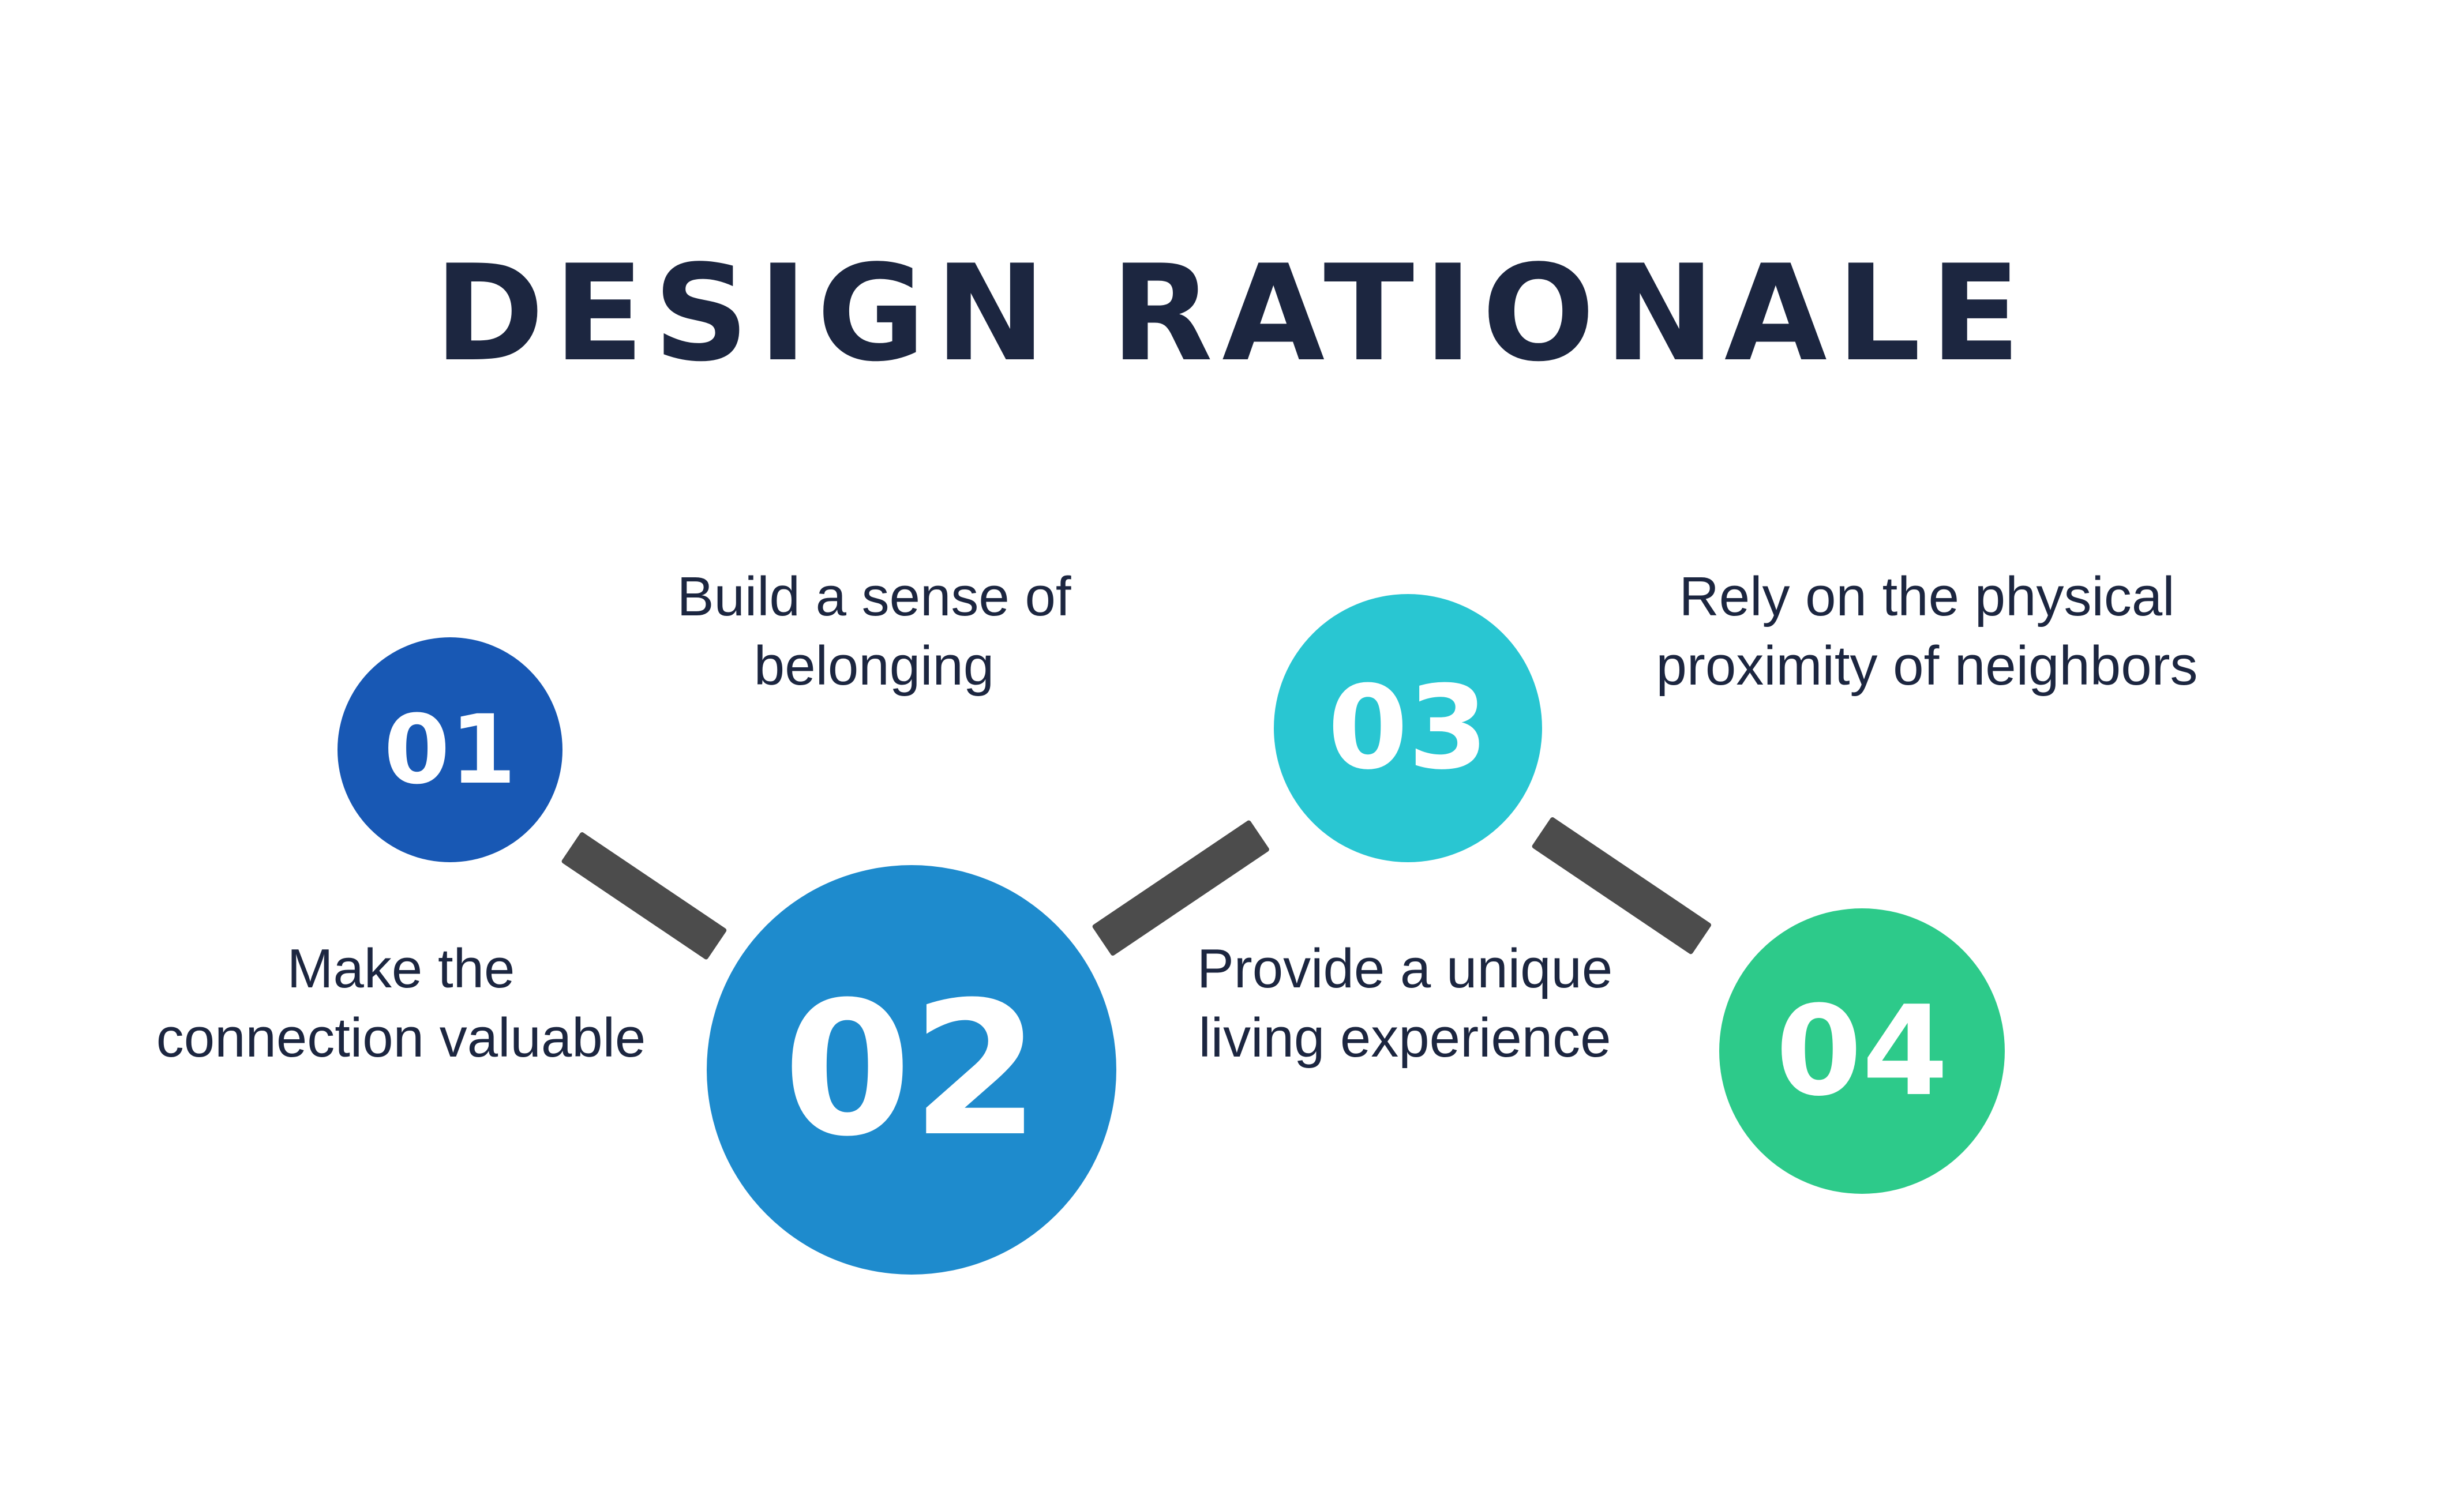  I want to click on step-02-label-line-2: belonging, so click(874, 666).